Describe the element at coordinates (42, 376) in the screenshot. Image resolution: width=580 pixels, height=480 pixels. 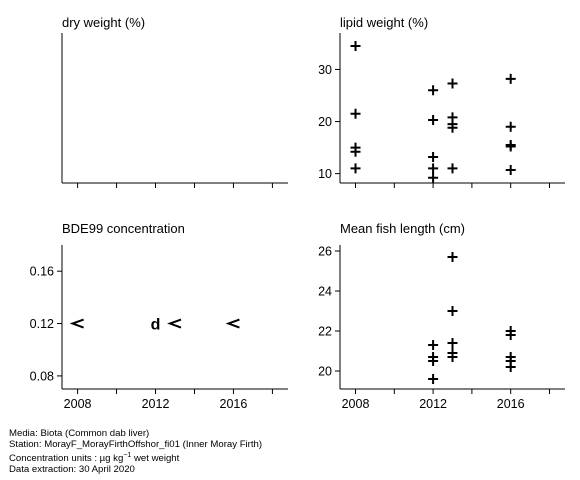
I see `y-tick-label: 0.08` at that location.